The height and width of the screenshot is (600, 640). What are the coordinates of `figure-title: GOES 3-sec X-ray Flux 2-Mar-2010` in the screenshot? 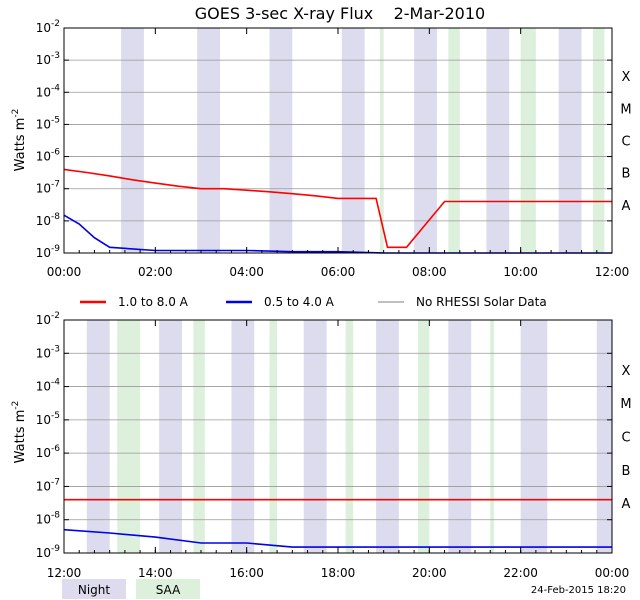 It's located at (340, 13).